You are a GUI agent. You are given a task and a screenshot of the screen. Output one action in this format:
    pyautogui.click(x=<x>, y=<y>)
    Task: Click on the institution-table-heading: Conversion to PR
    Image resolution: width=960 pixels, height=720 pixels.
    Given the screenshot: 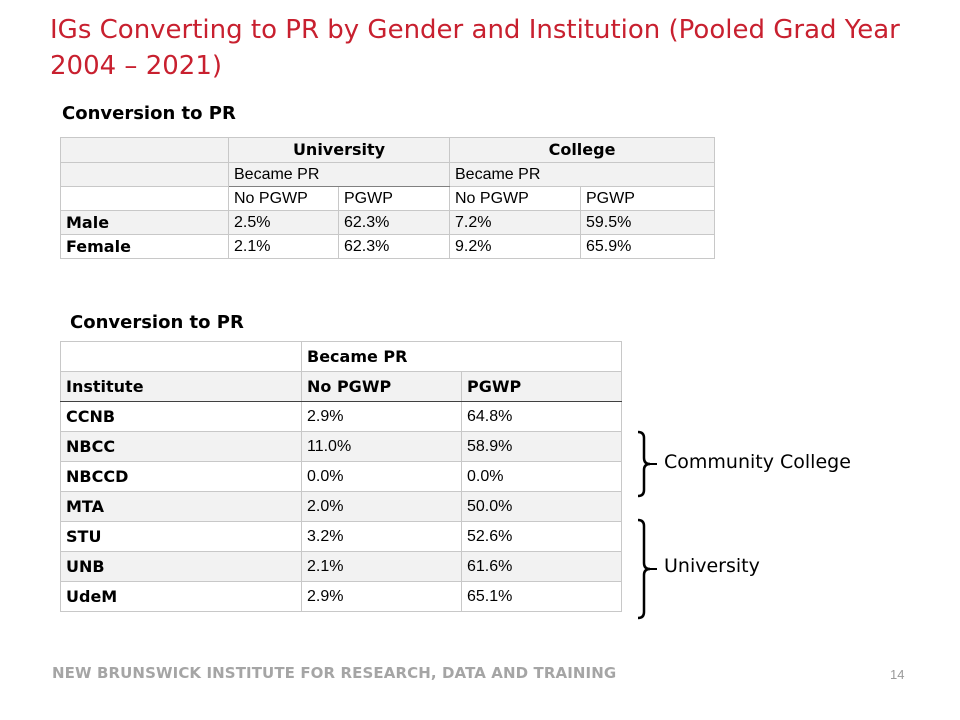 What is the action you would take?
    pyautogui.click(x=157, y=322)
    